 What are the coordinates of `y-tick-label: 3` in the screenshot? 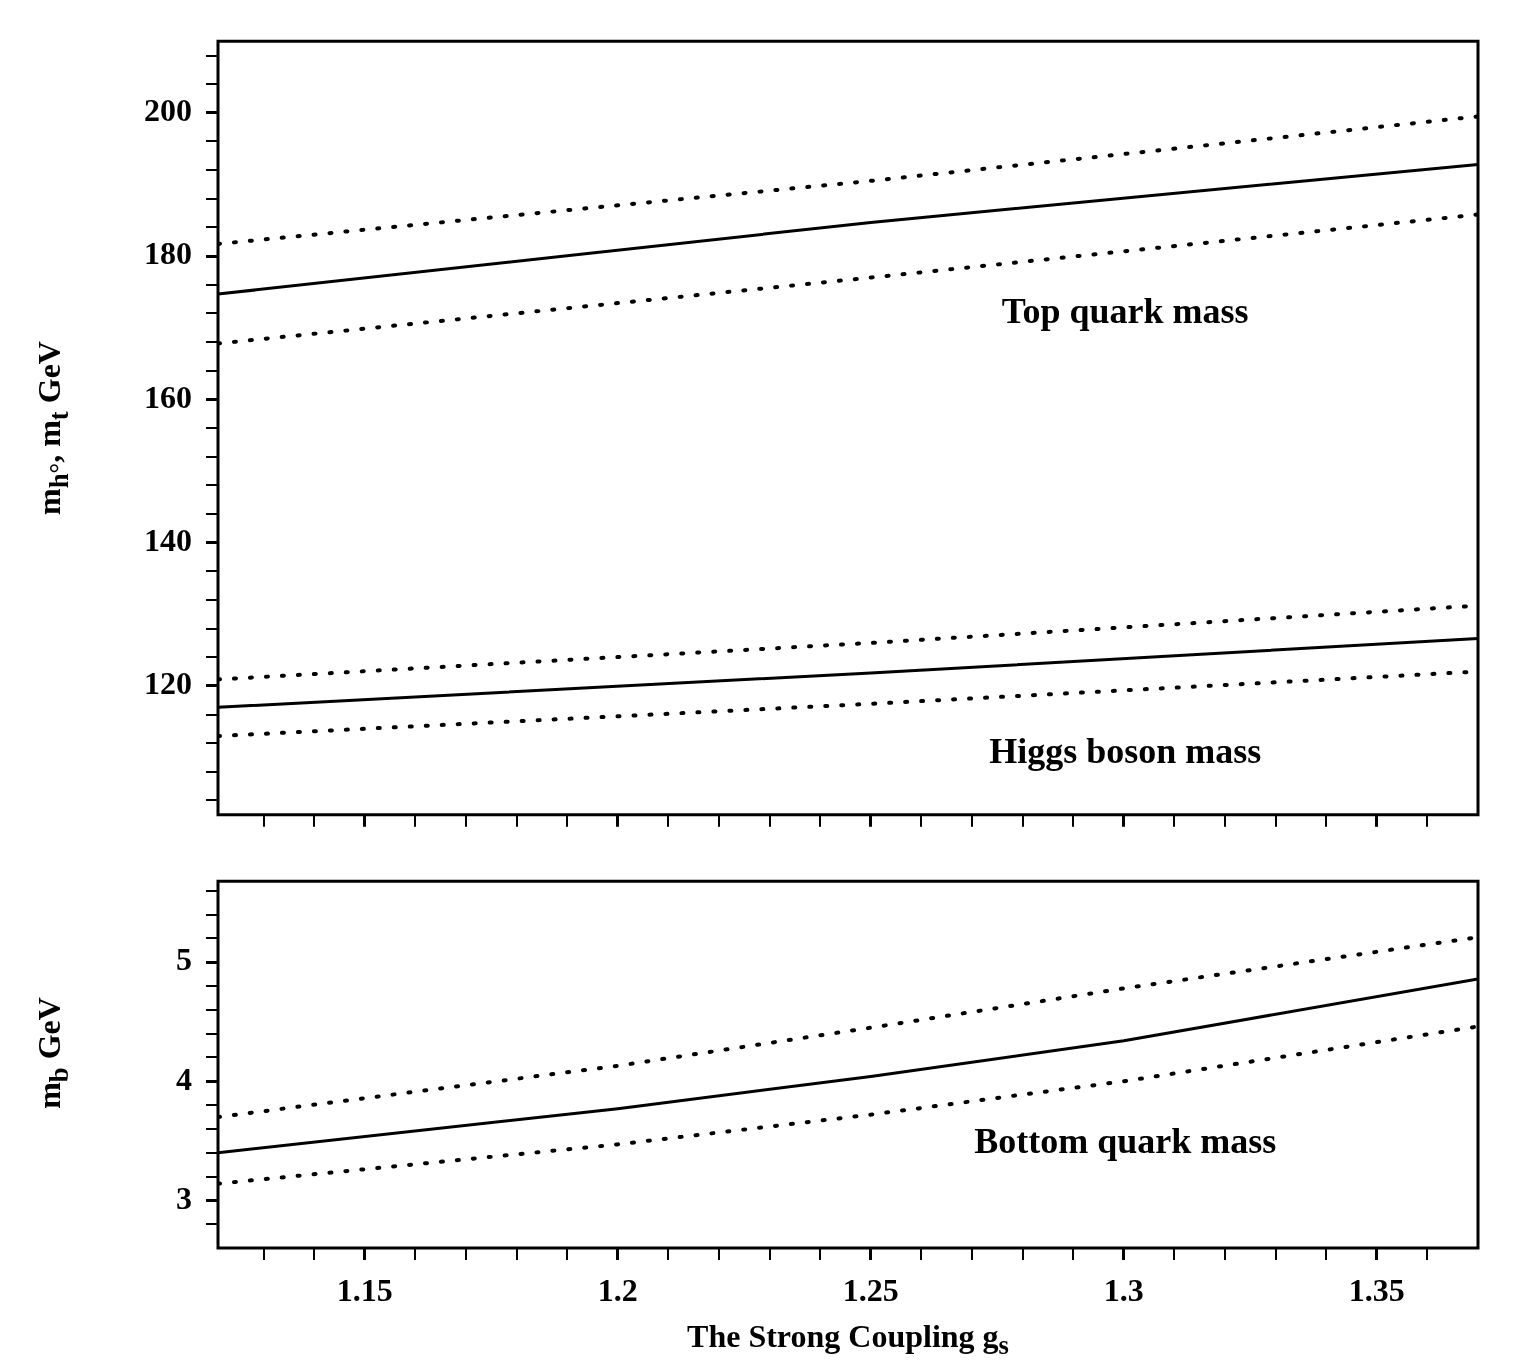 It's located at (184, 1197).